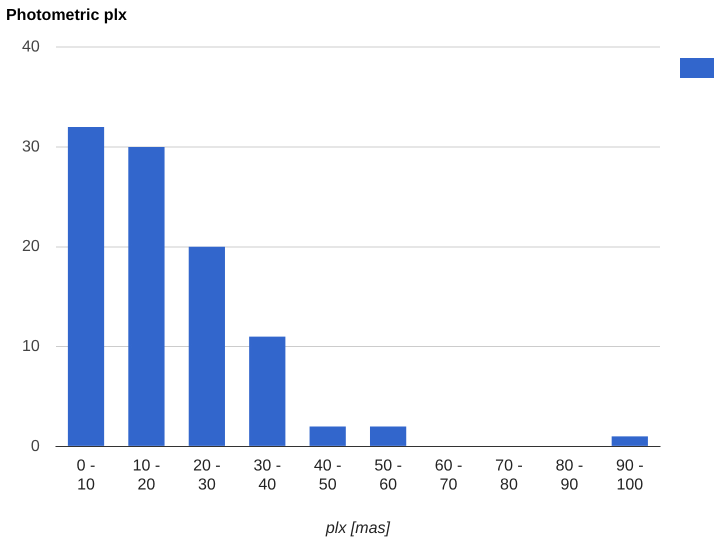 Image resolution: width=714 pixels, height=548 pixels. Describe the element at coordinates (31, 147) in the screenshot. I see `y-tick-label: 30` at that location.